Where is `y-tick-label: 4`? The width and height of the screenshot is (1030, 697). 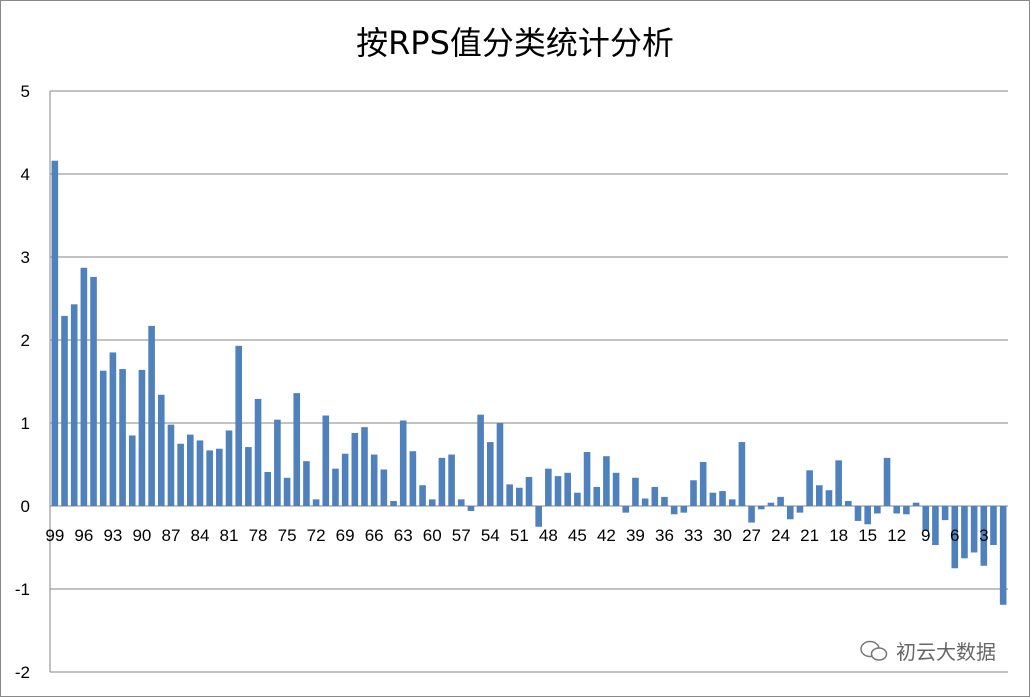 y-tick-label: 4 is located at coordinates (25, 174).